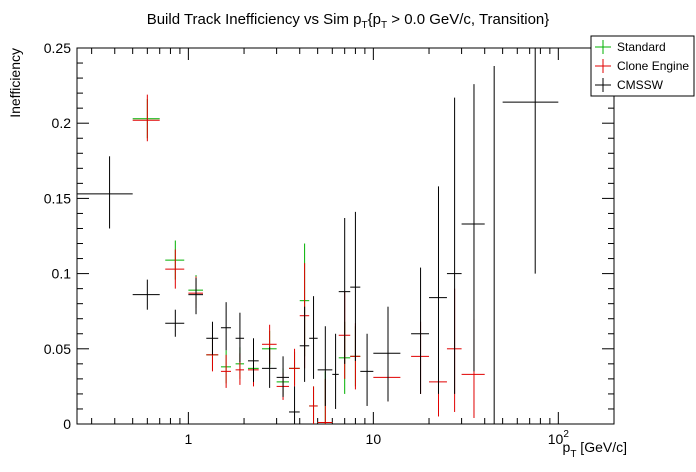  Describe the element at coordinates (62, 123) in the screenshot. I see `y-tick-label: 0.2` at that location.